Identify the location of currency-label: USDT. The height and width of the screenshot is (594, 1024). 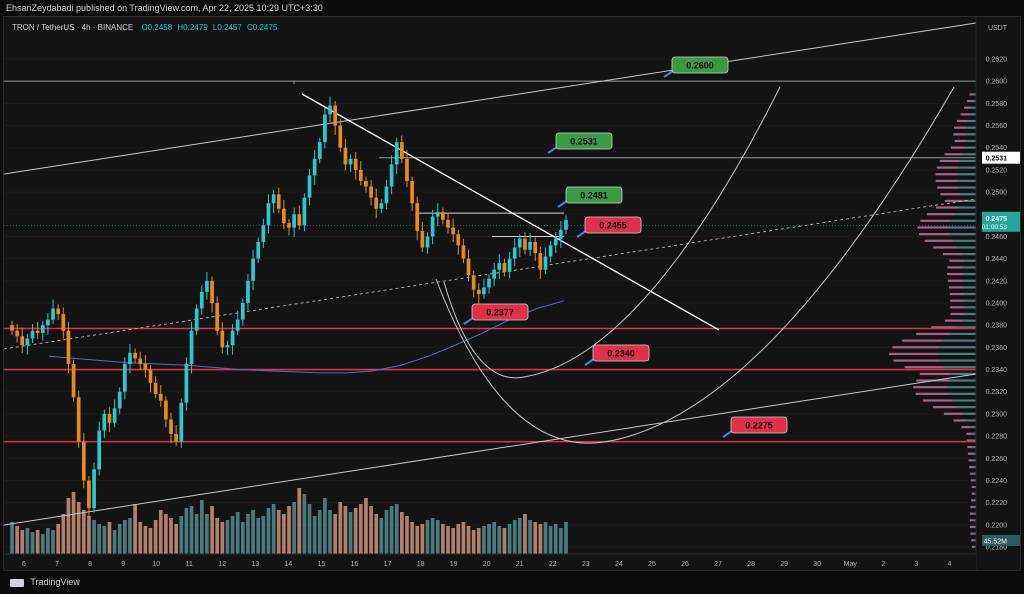
(998, 28).